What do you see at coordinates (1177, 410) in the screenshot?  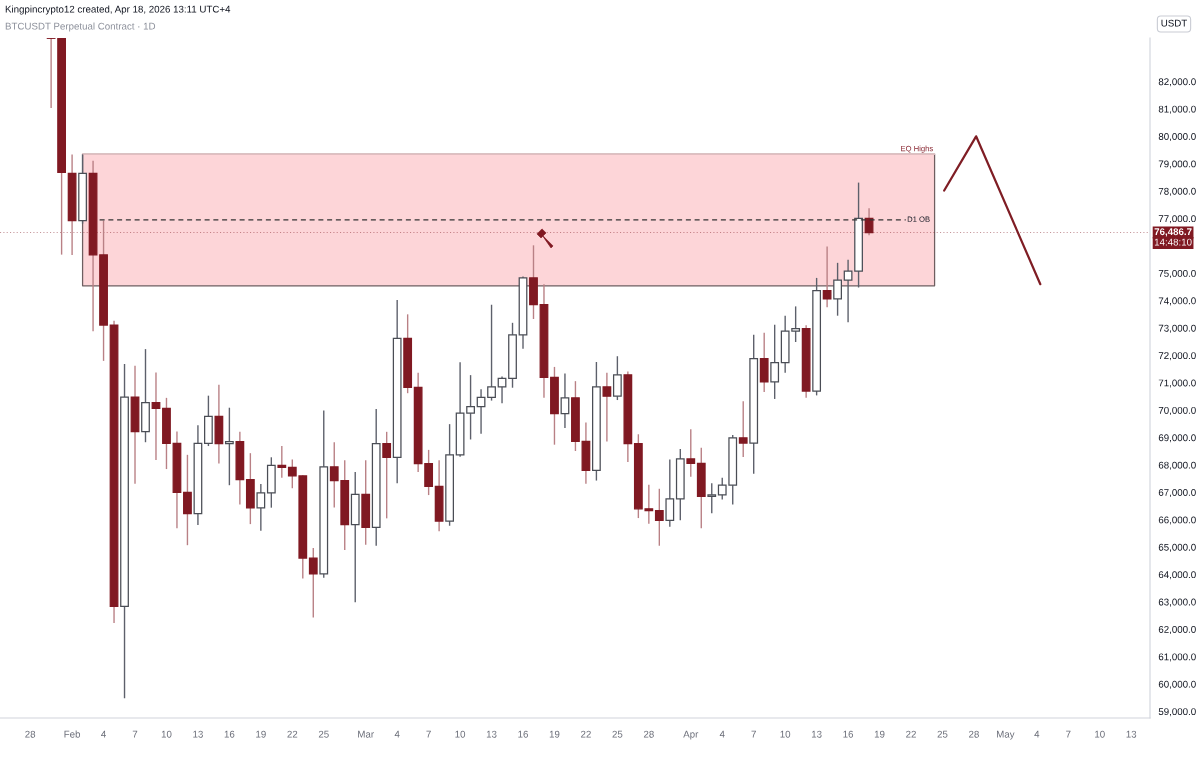 I see `y-tick-label: 70,000.0` at bounding box center [1177, 410].